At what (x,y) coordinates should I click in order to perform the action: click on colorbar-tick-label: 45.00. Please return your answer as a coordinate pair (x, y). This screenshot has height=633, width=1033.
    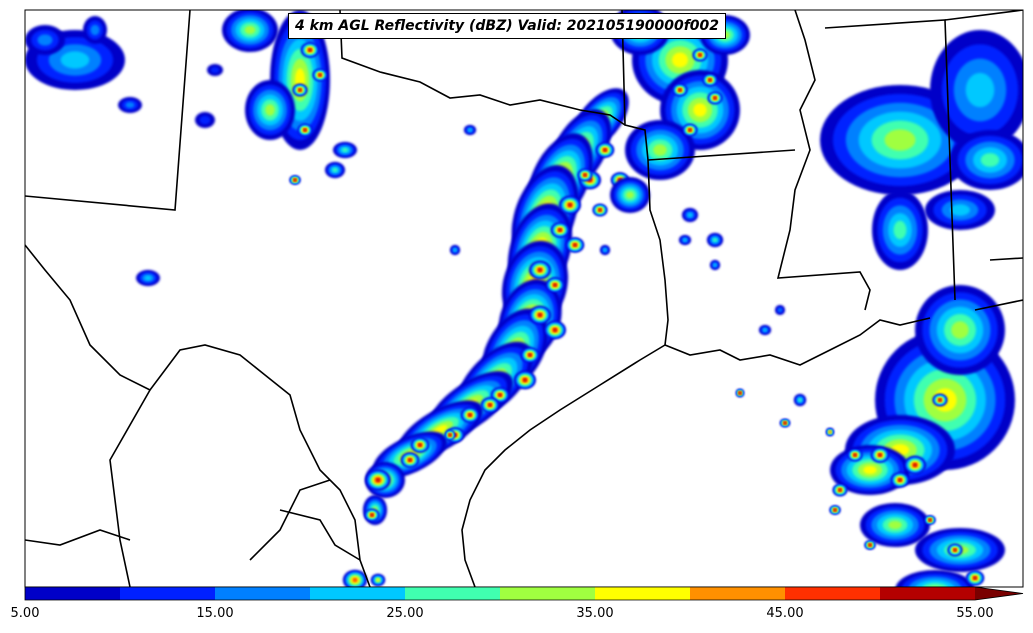
    Looking at the image, I should click on (785, 613).